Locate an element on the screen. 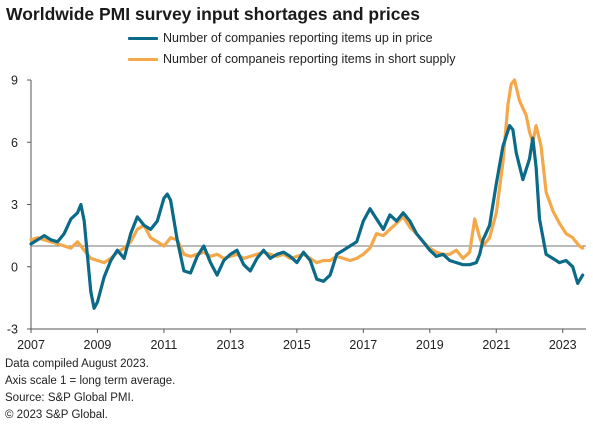 The image size is (593, 428). legend-swatch-price is located at coordinates (143, 38).